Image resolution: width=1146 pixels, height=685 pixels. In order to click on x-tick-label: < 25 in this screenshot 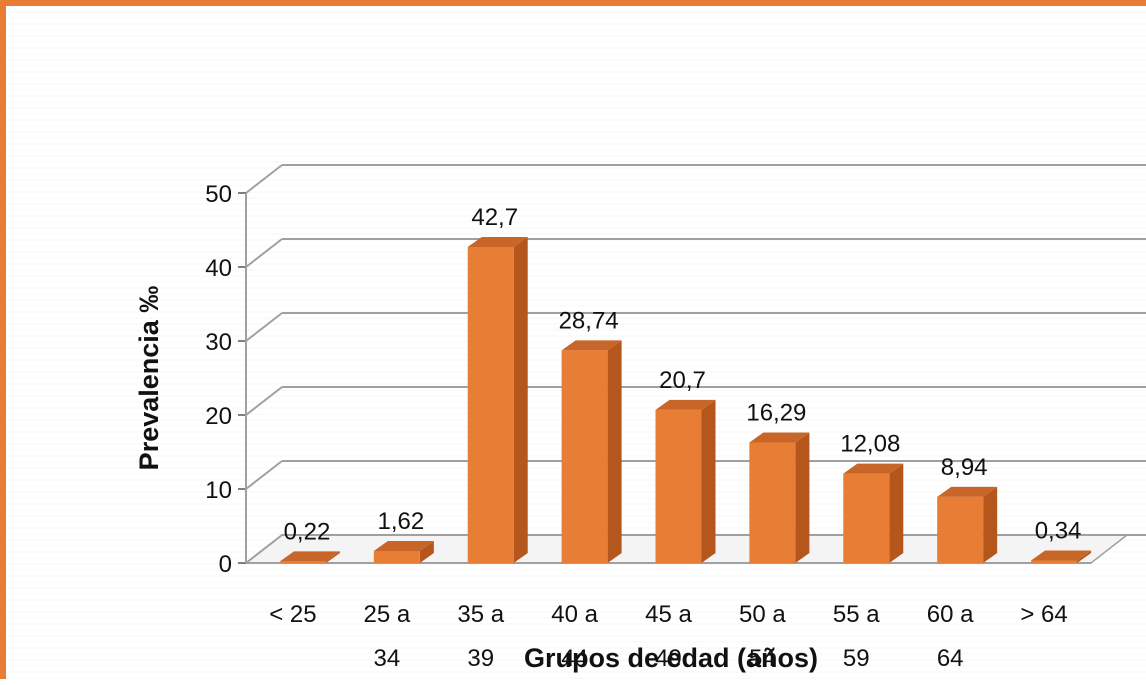, I will do `click(292, 614)`.